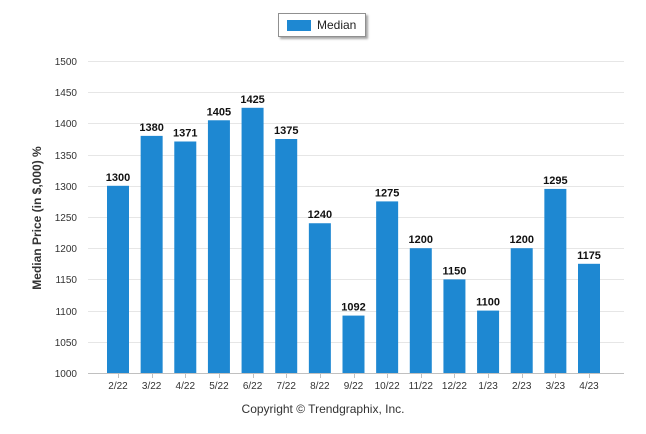 This screenshot has height=434, width=646. Describe the element at coordinates (320, 215) in the screenshot. I see `data-label: 1240` at that location.